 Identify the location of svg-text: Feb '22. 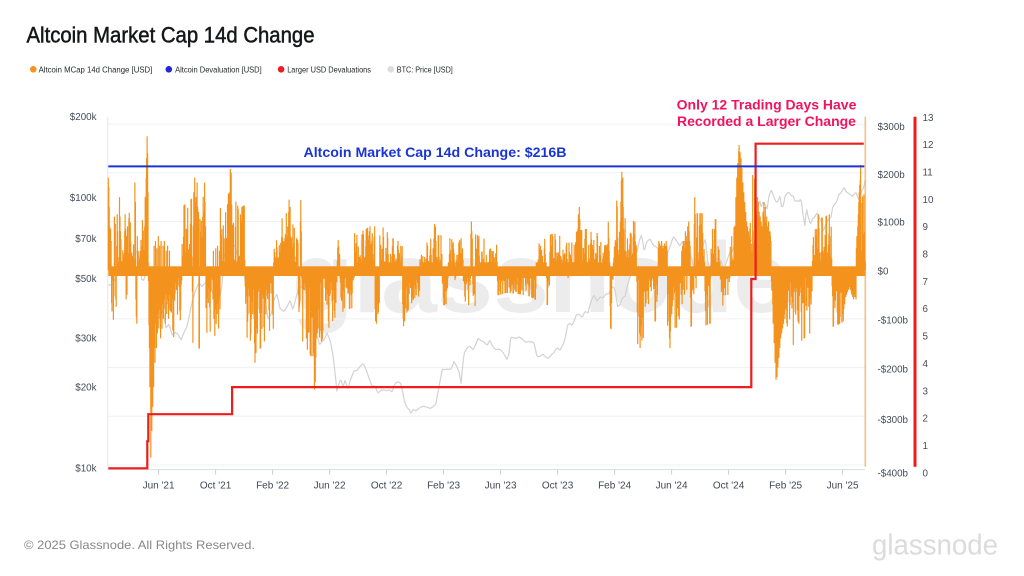
(272, 485).